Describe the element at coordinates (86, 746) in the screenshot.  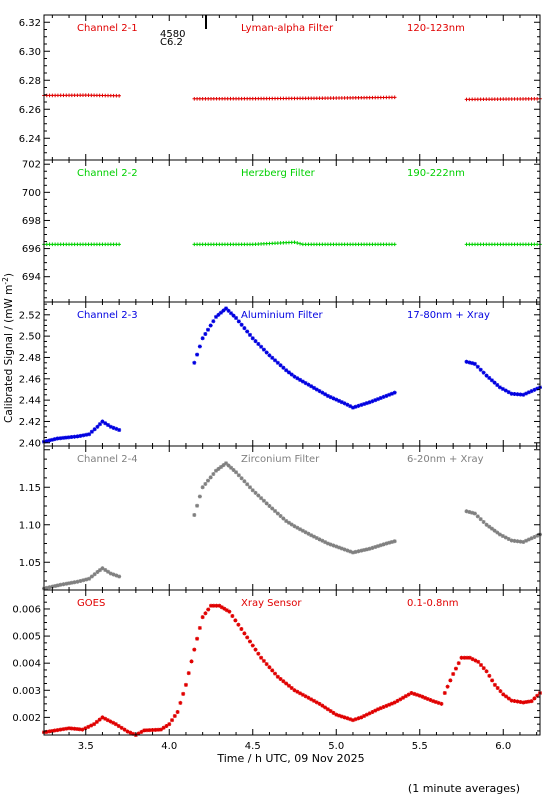
I see `x-tick-label: 3.5` at that location.